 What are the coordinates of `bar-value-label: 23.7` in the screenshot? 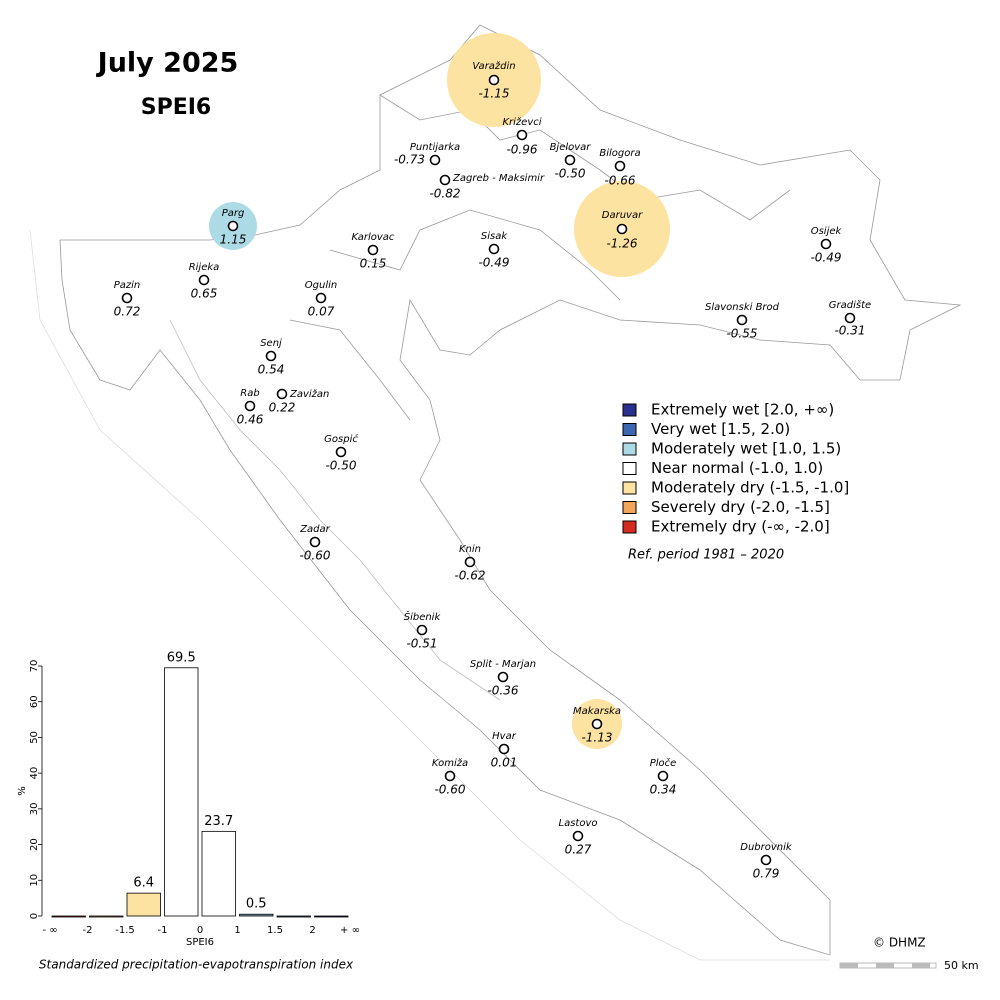 It's located at (218, 821).